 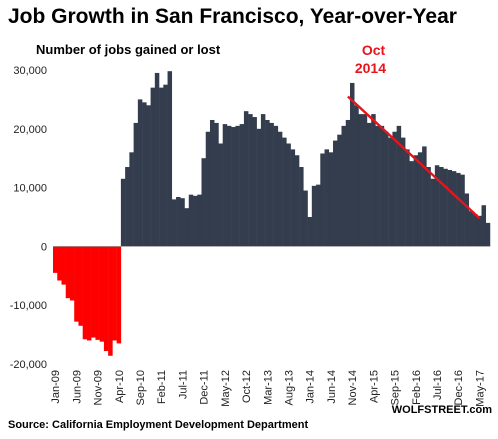 What do you see at coordinates (414, 157) in the screenshot?
I see `trend-line` at bounding box center [414, 157].